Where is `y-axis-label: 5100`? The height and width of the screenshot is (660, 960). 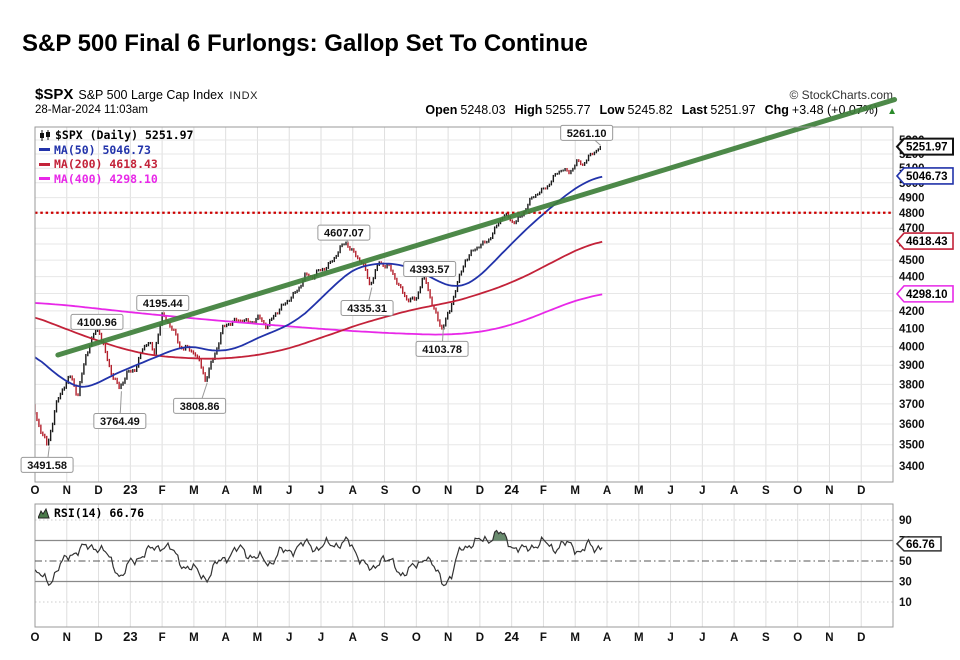
y-axis-label: 5100 is located at coordinates (912, 169).